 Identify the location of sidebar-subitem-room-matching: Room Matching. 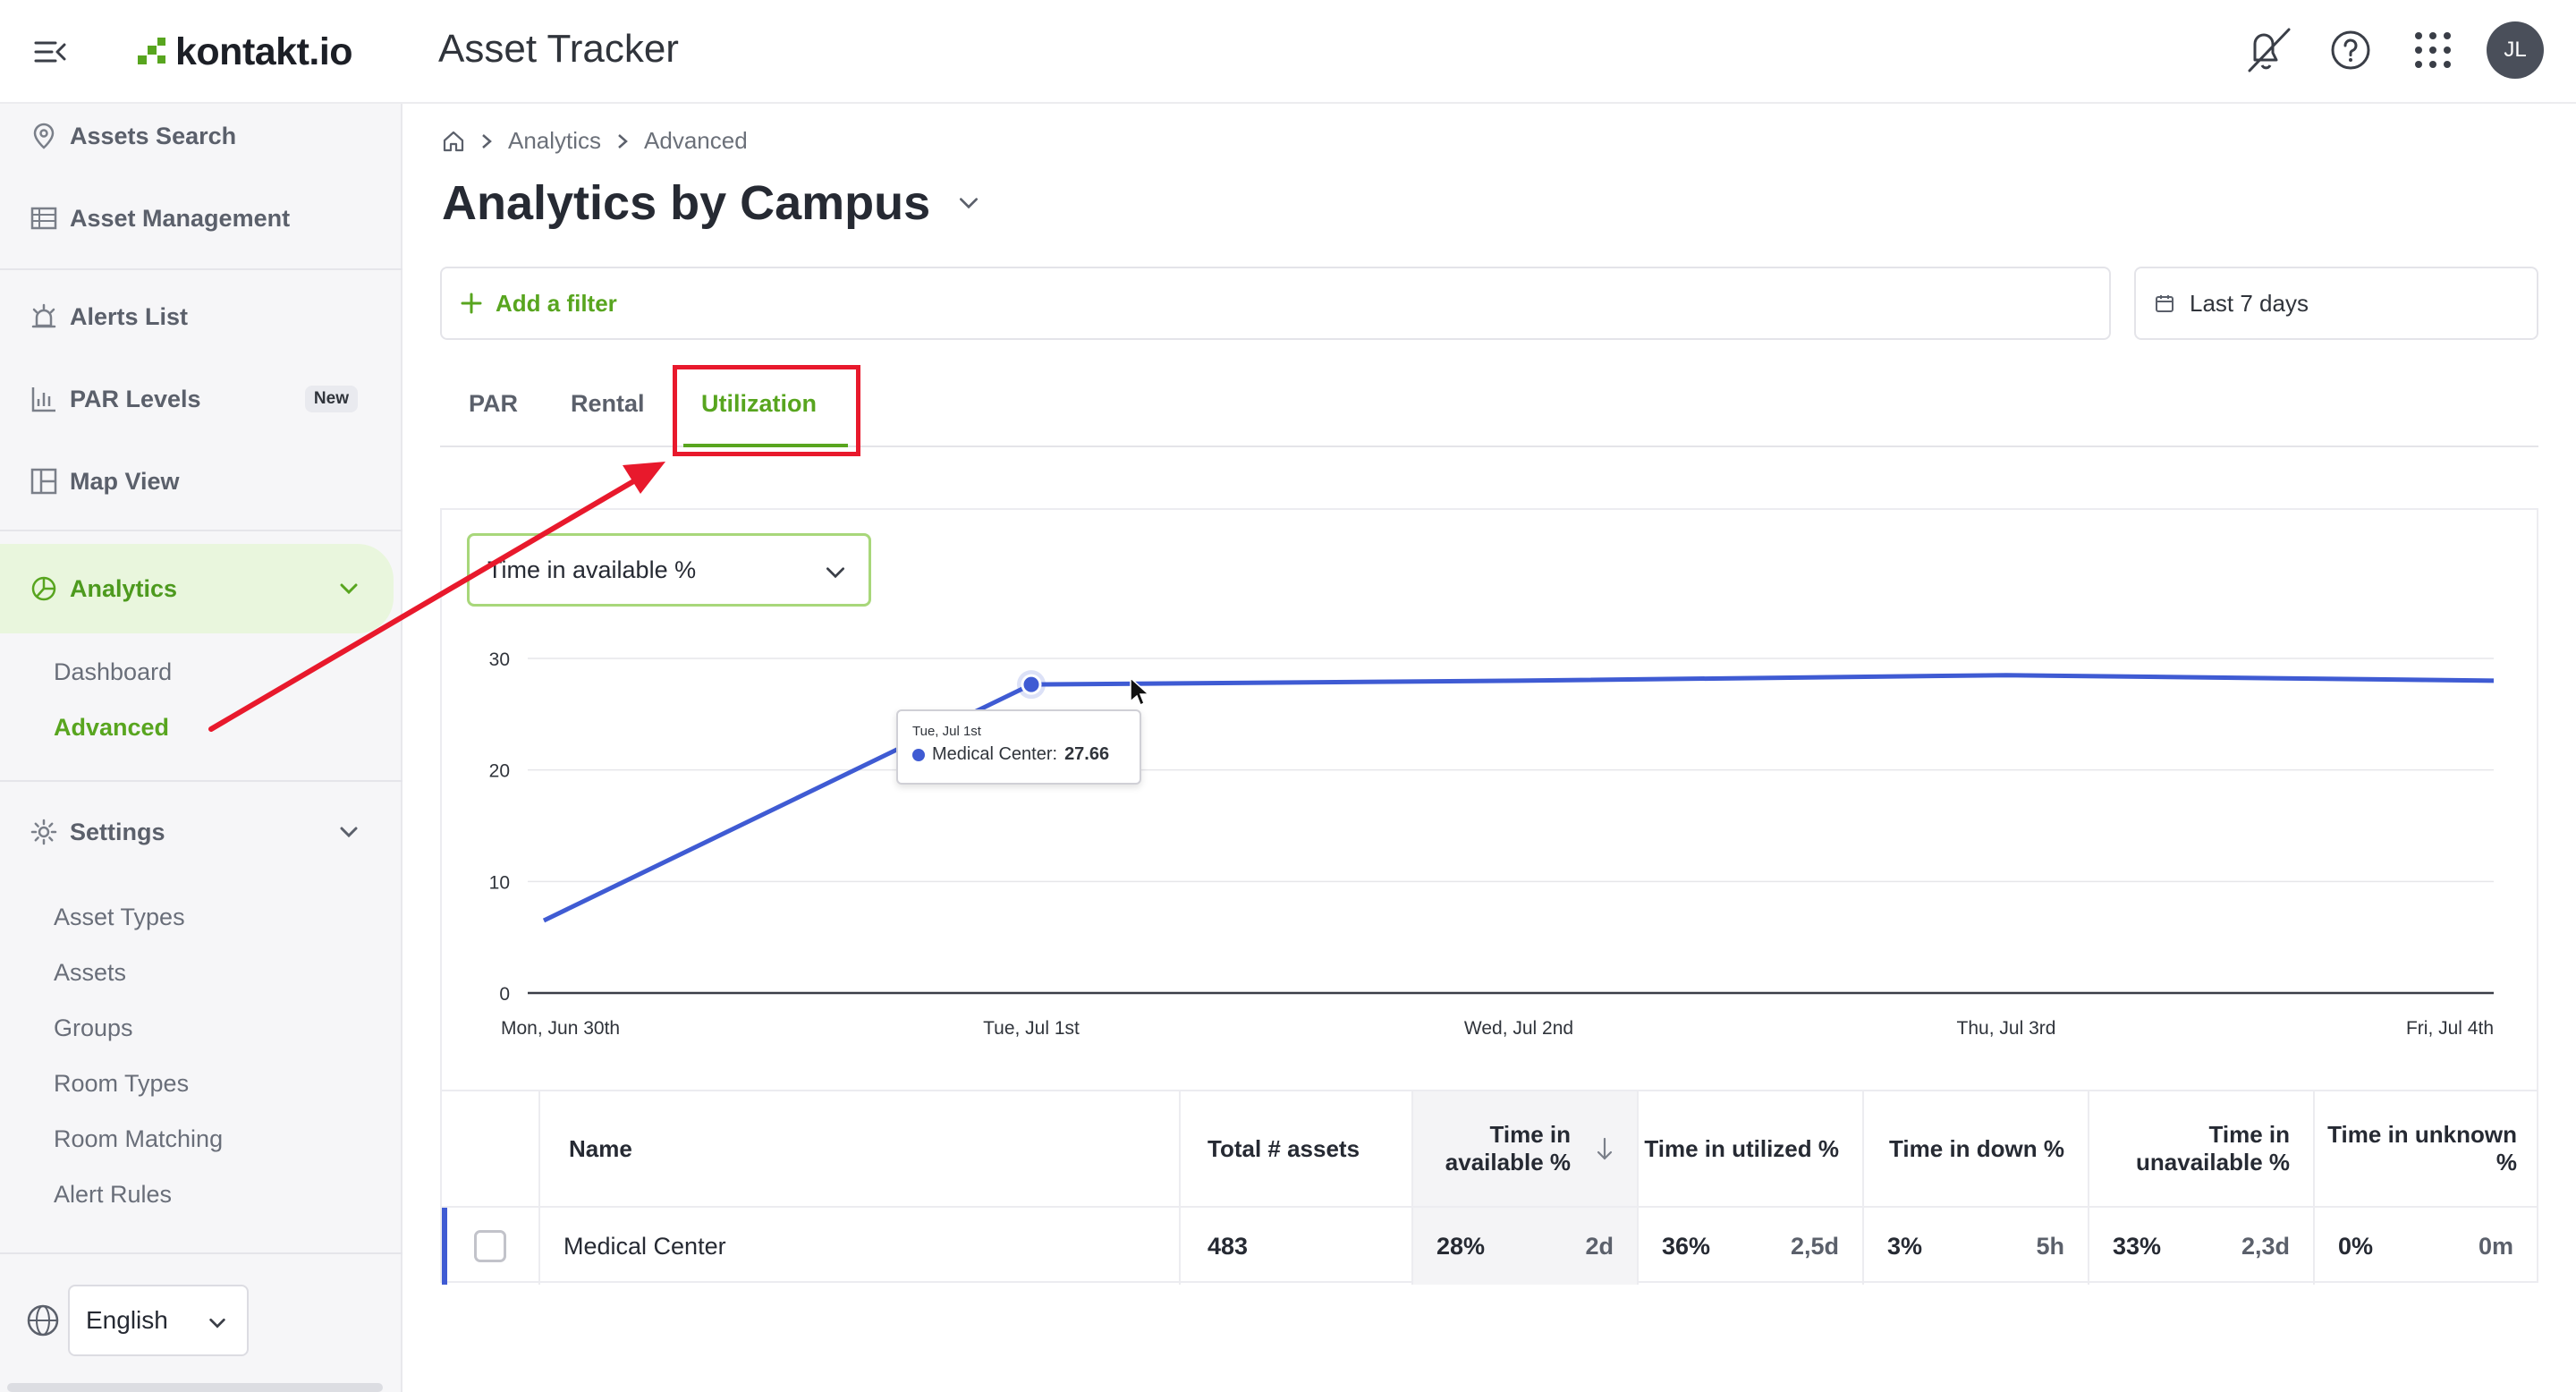
(139, 1138).